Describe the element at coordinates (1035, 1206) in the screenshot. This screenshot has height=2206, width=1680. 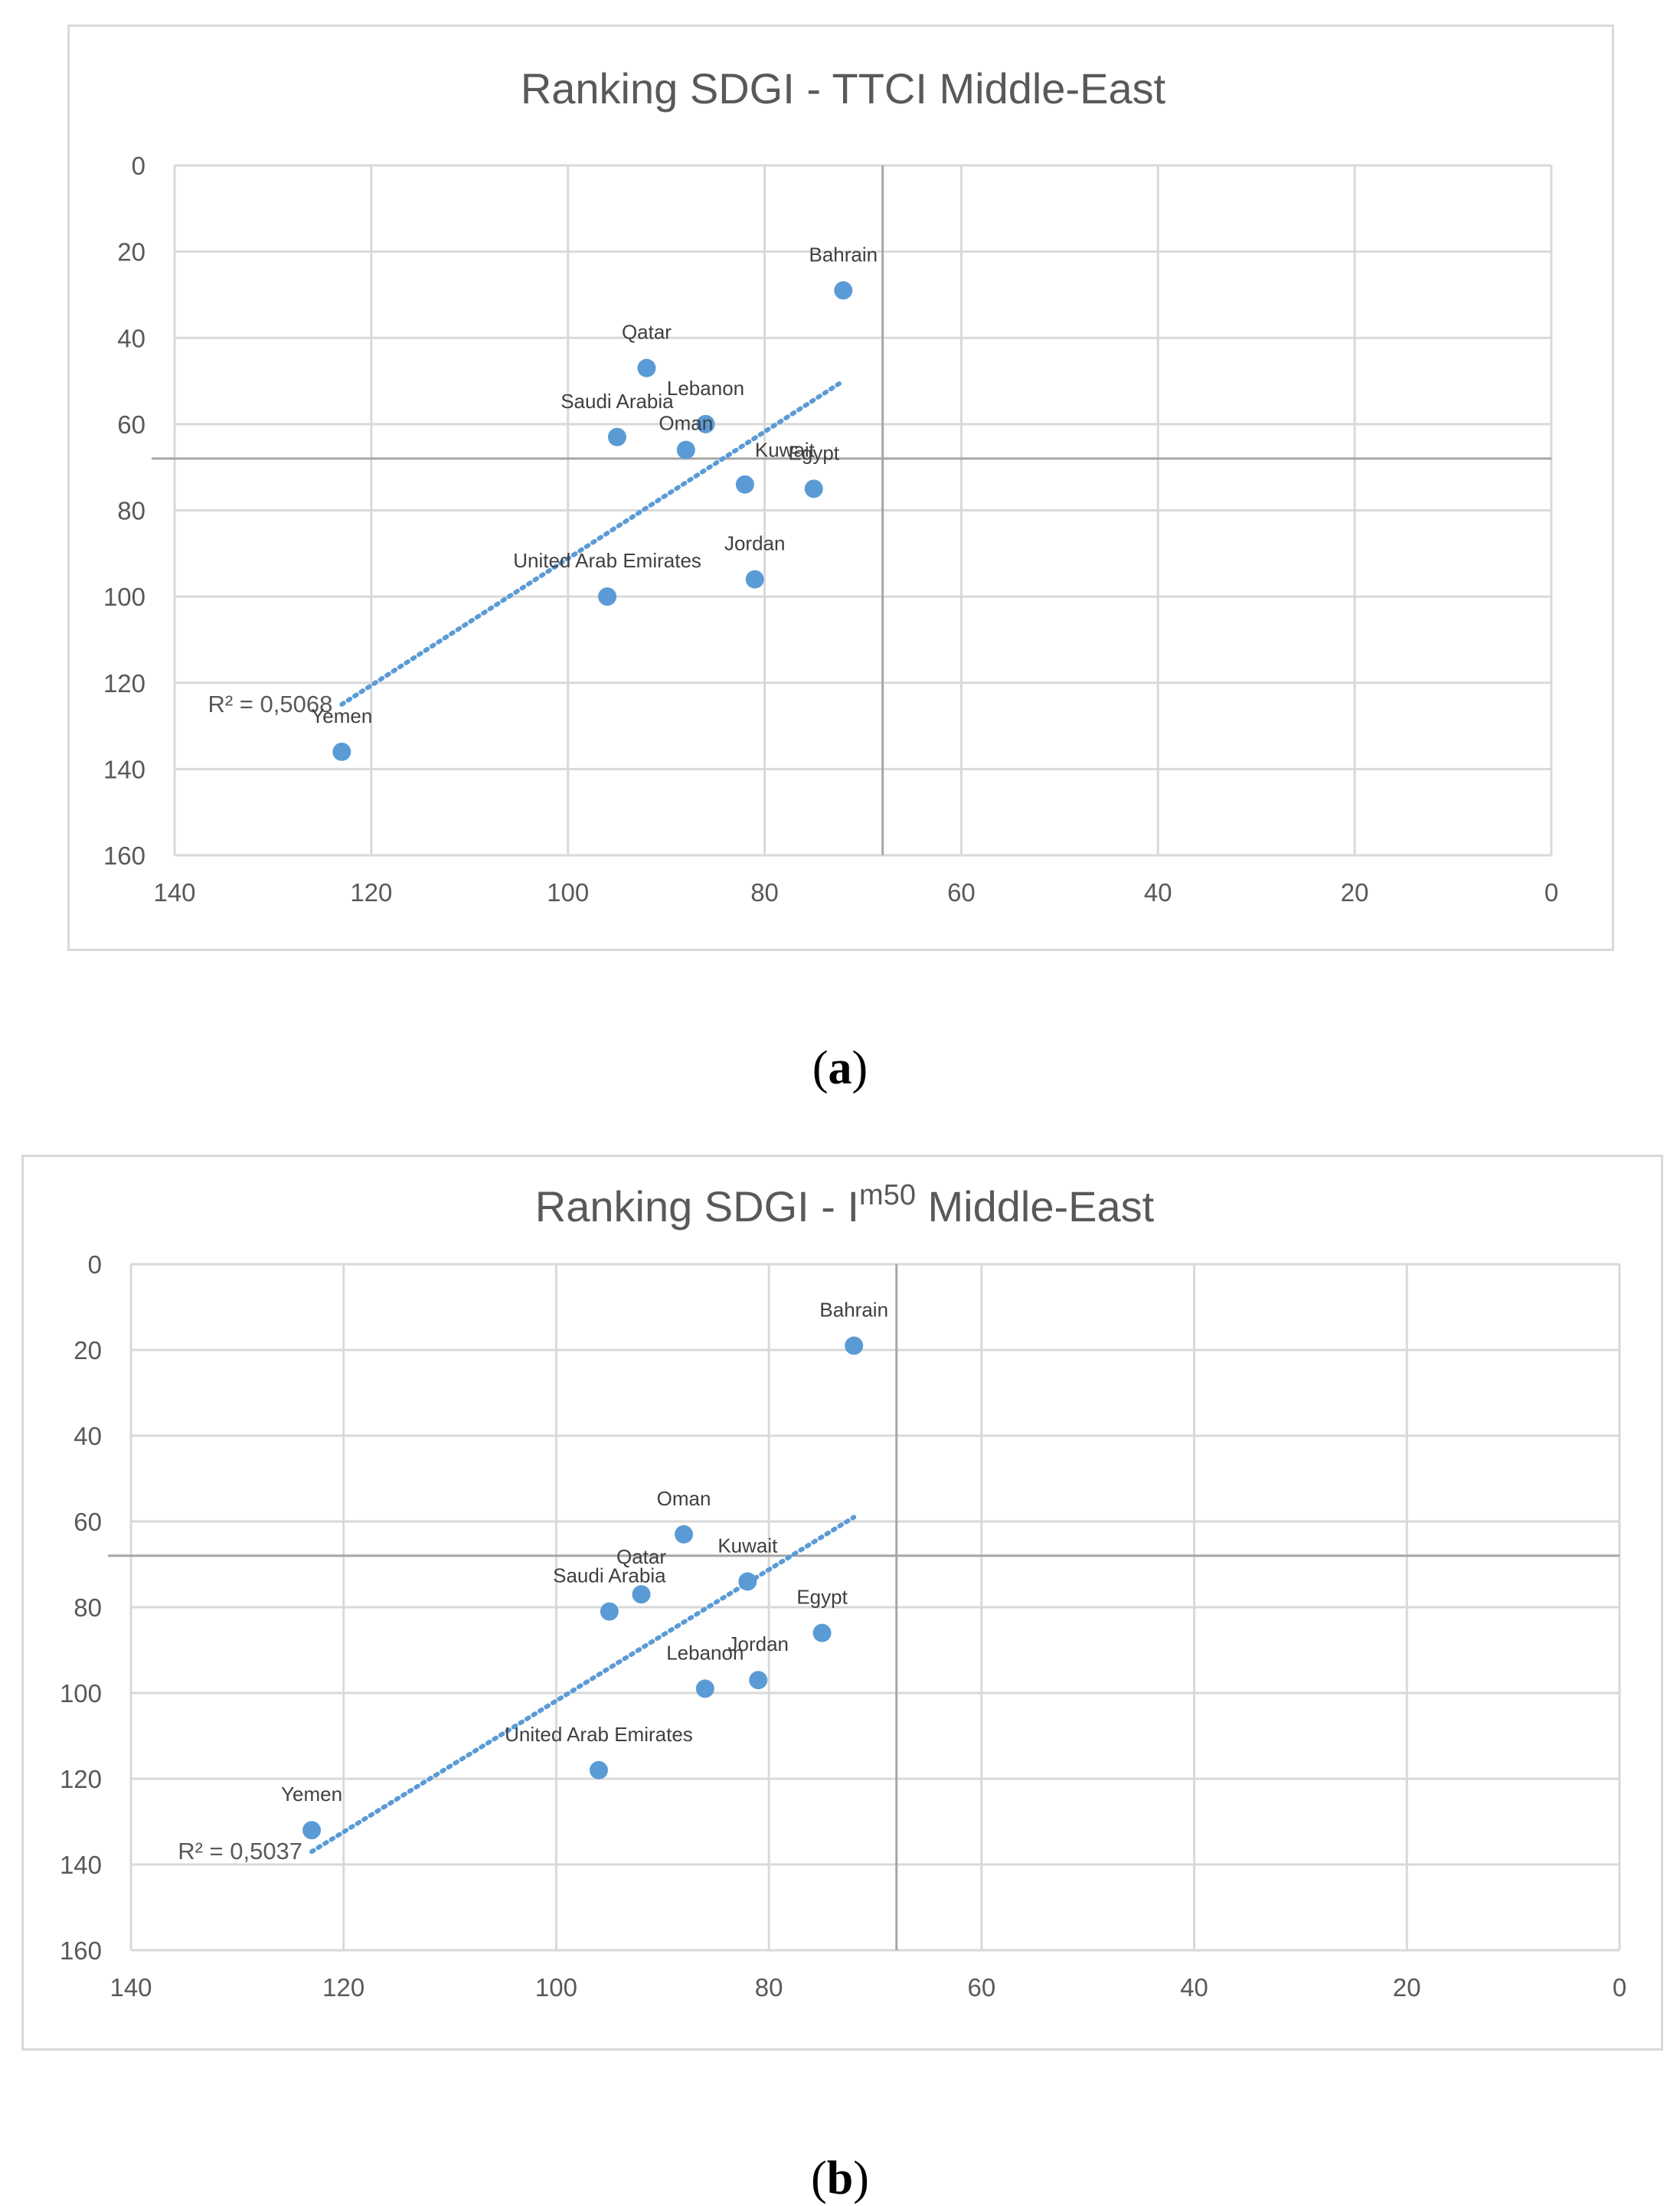
I see `chart-b-title-tail: Middle-East` at that location.